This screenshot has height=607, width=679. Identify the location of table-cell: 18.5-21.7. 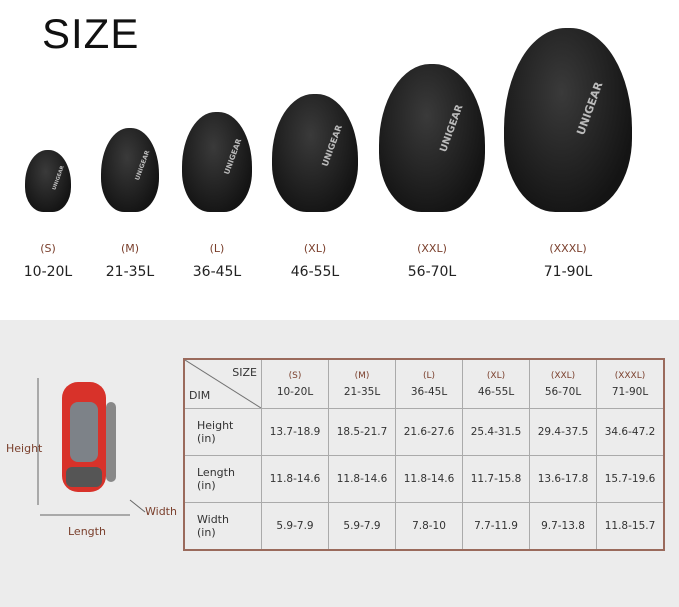
(362, 432).